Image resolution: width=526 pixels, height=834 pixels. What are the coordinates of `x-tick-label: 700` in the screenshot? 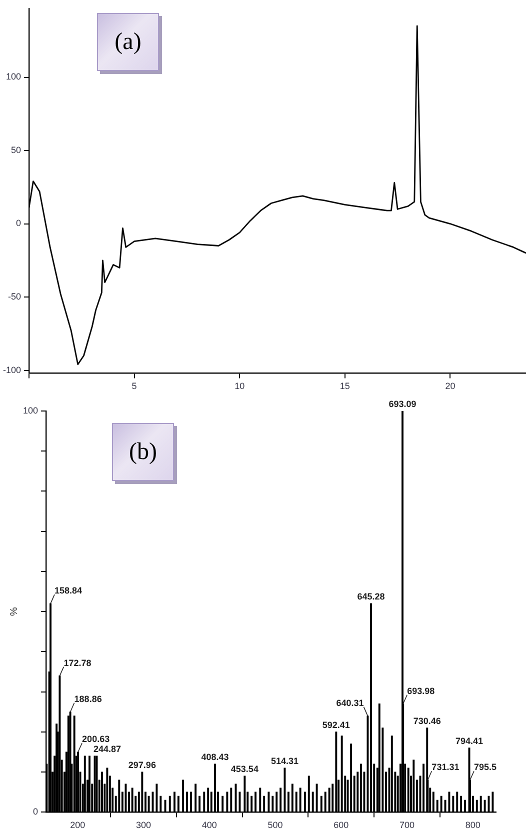 It's located at (407, 825).